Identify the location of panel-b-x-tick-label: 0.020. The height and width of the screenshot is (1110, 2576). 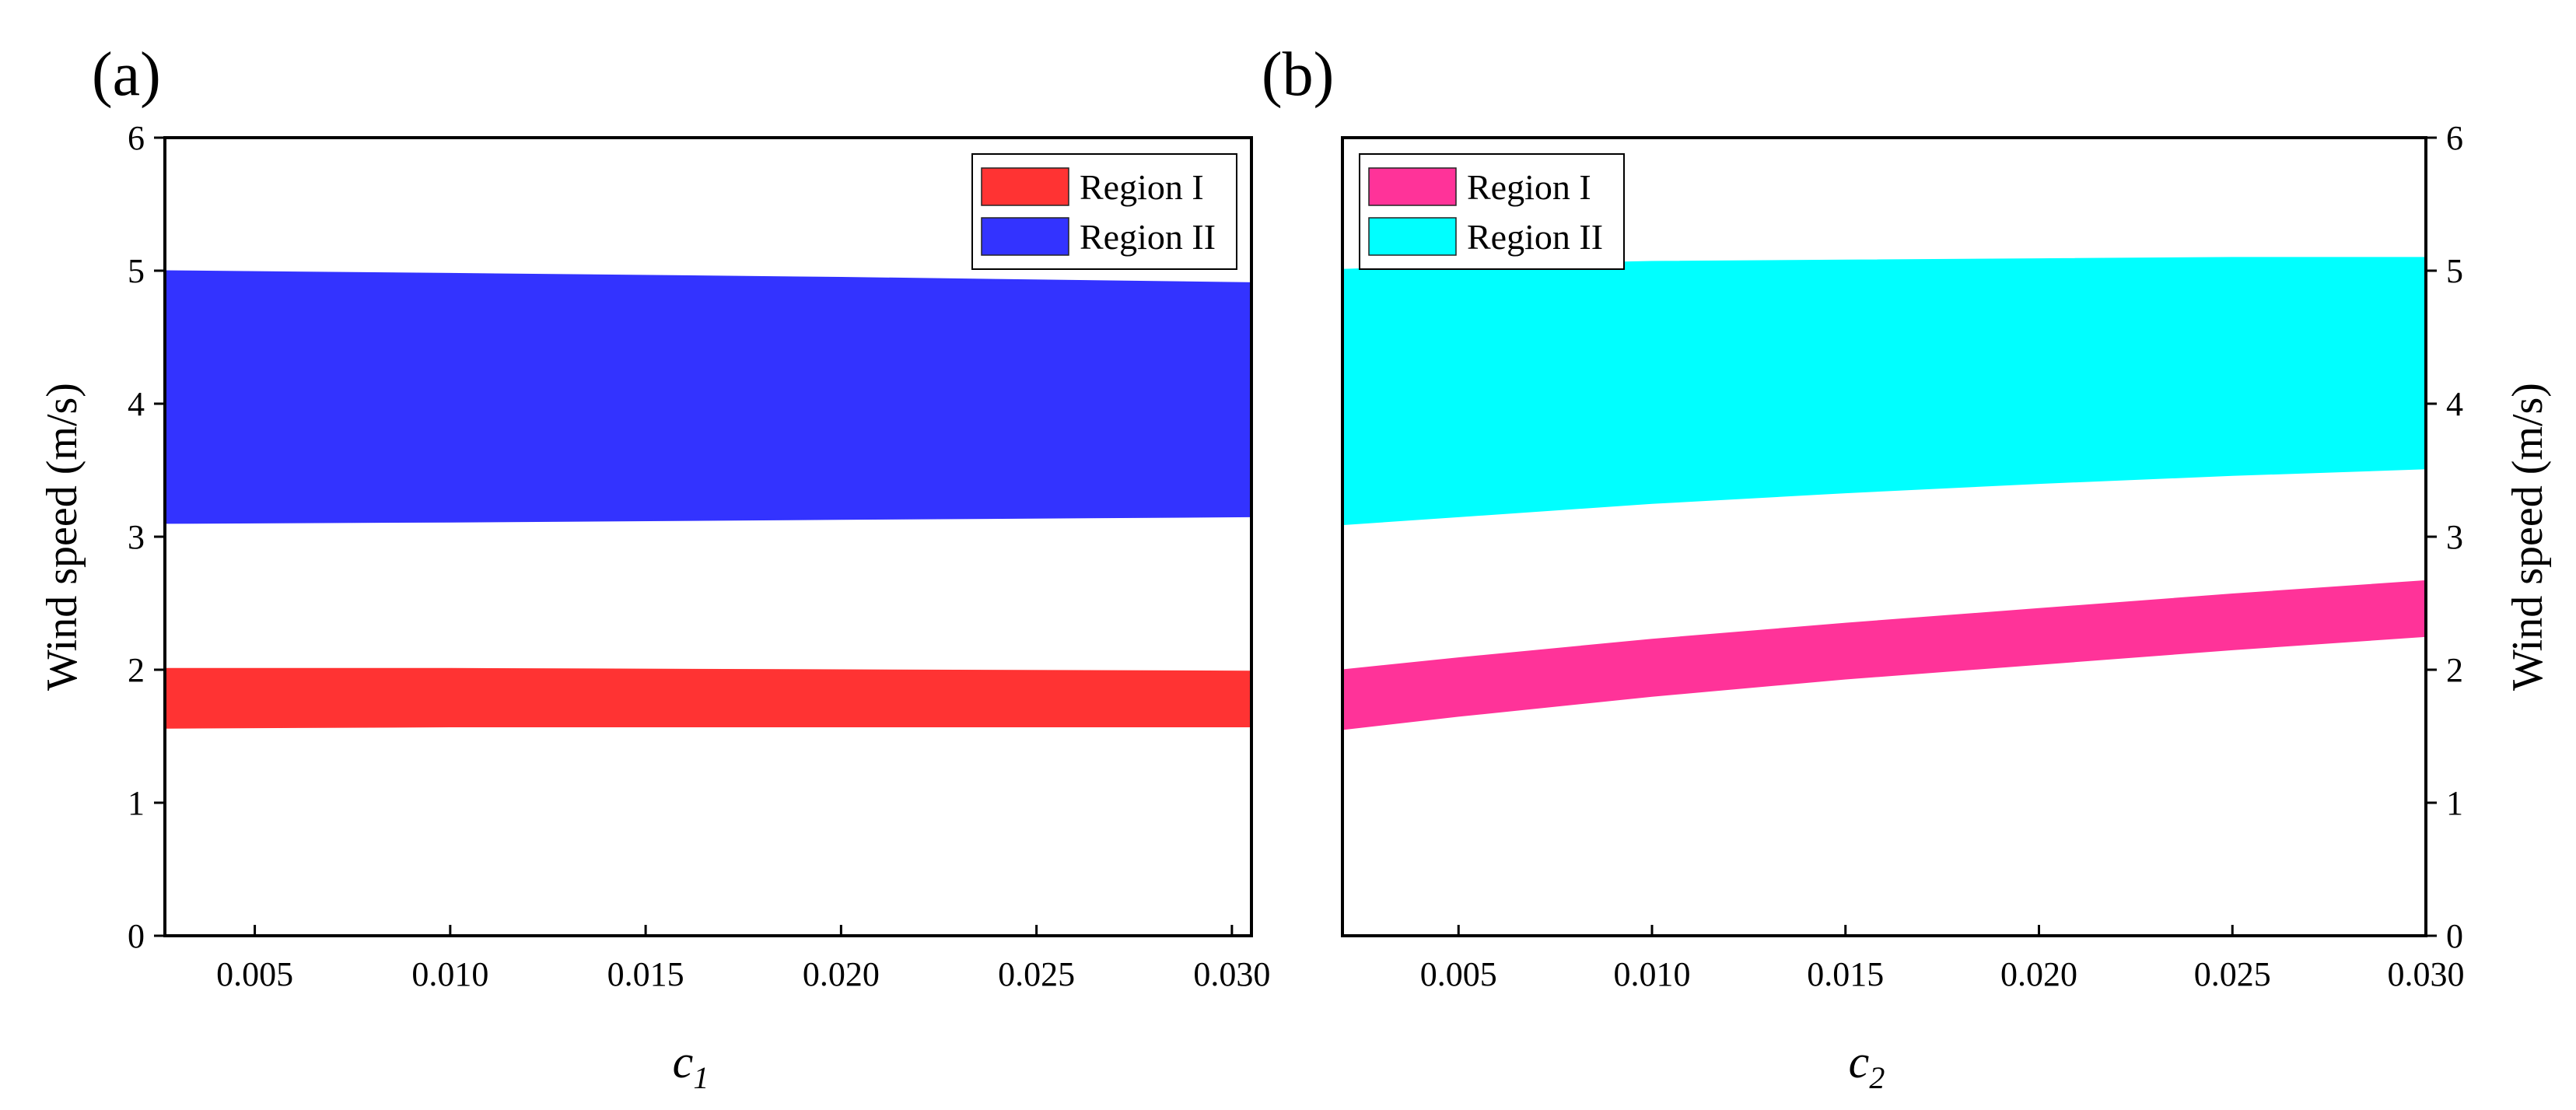
(2039, 974).